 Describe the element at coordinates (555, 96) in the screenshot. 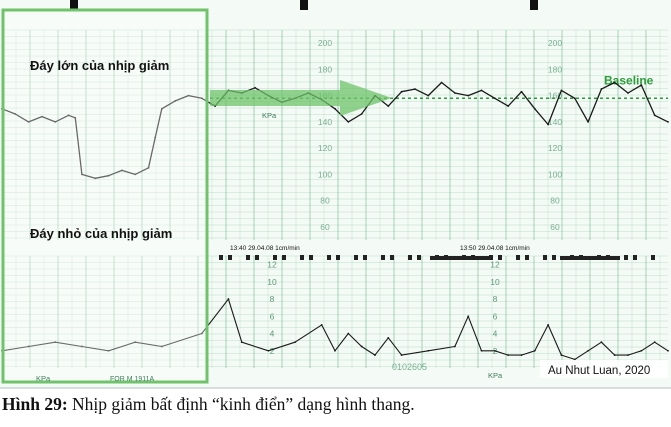

I see `fhr-tick-label: 160` at that location.